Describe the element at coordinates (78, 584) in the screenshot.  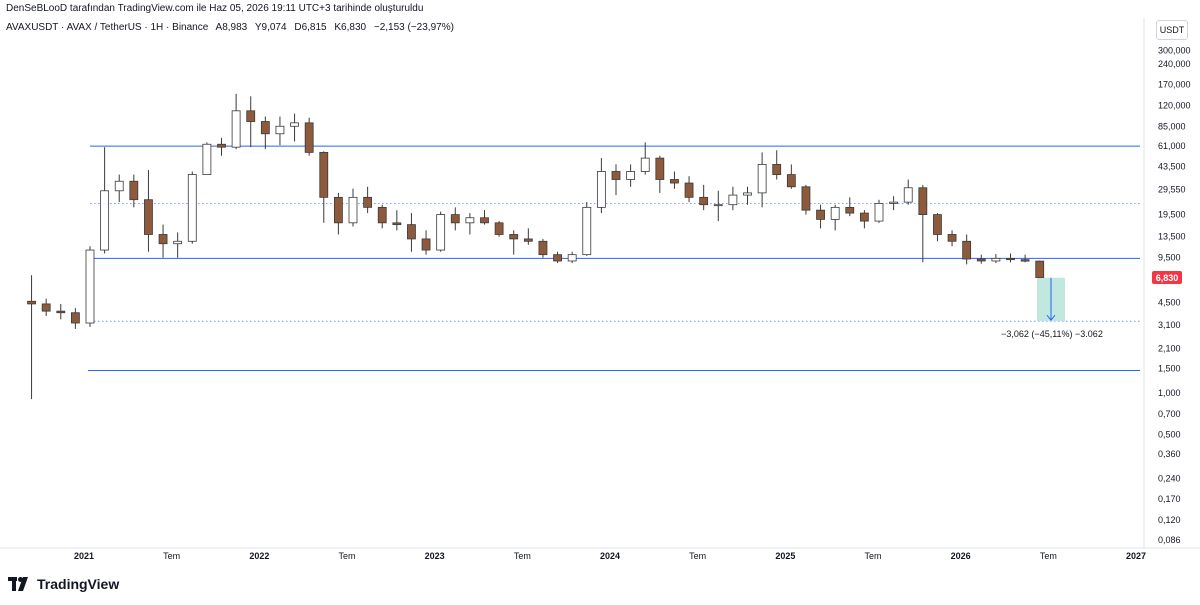
I see `brand-name: TradingView` at that location.